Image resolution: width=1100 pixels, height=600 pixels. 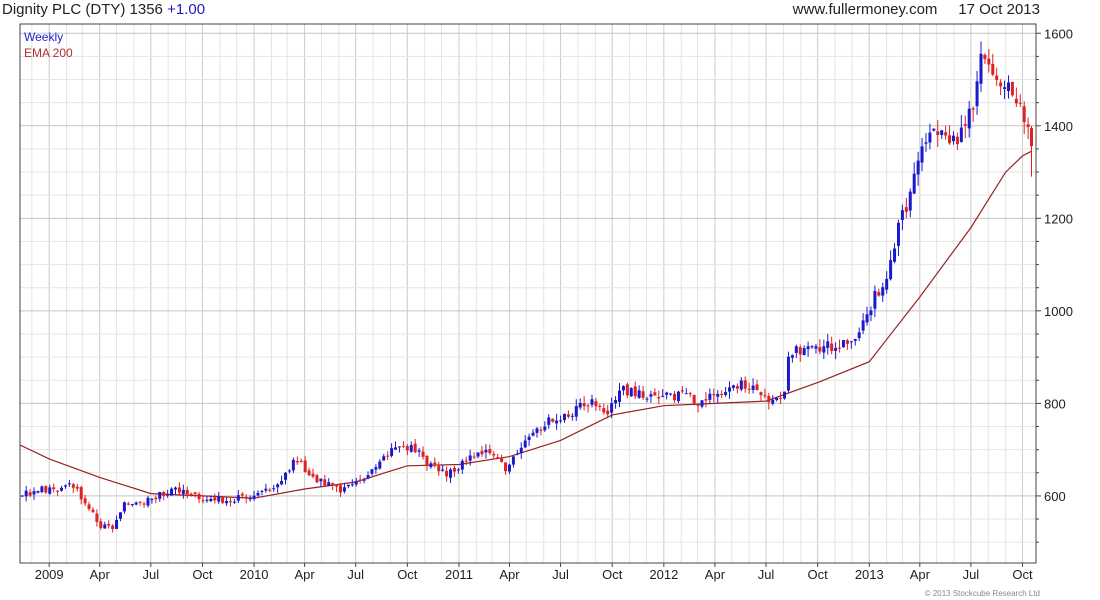 I want to click on y-tick-label: 600, so click(x=1055, y=496).